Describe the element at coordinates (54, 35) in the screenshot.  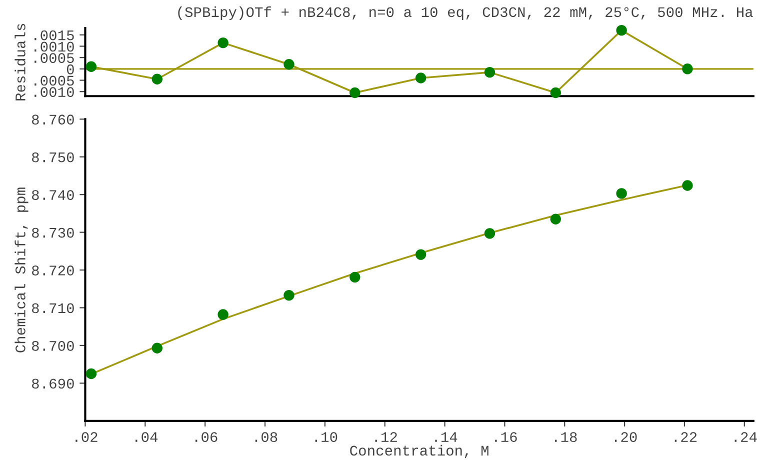
I see `y-tick-label: .0015` at that location.